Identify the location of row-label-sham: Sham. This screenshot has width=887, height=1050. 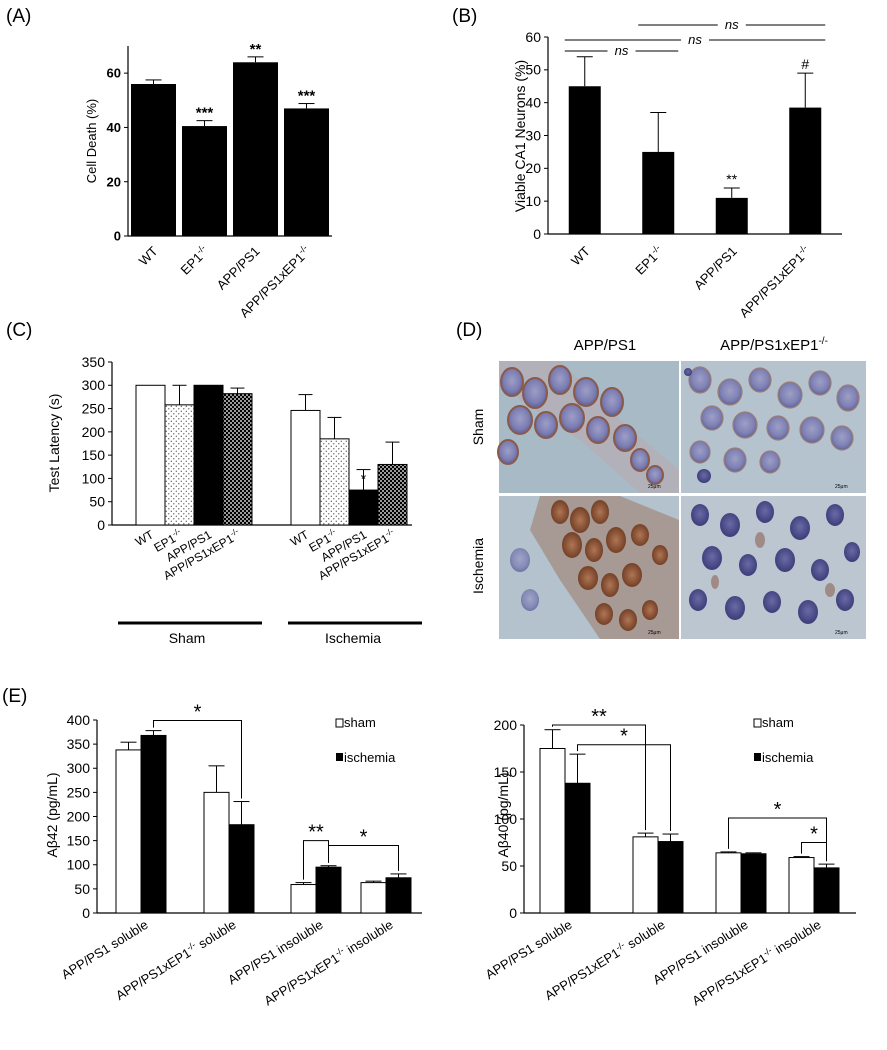
(478, 427).